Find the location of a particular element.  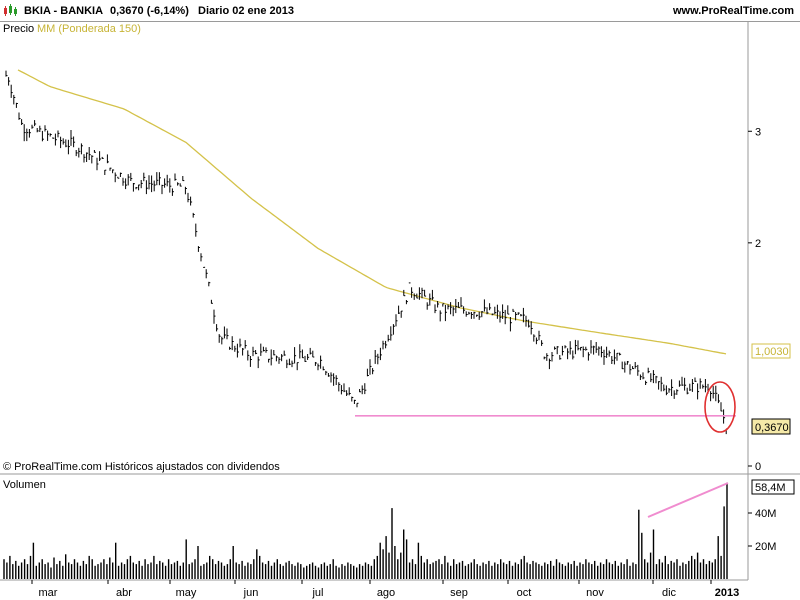

ma-value-box is located at coordinates (771, 351).